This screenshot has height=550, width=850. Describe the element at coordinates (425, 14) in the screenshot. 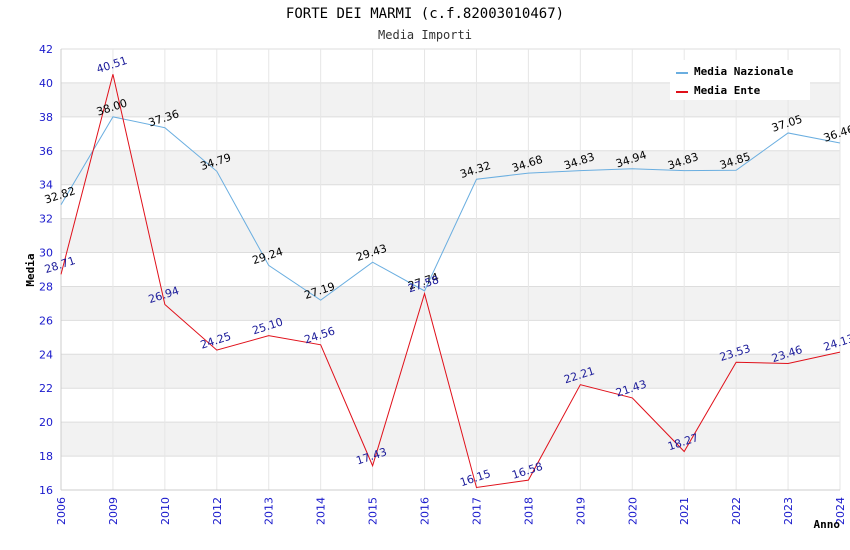

I see `chart-title: FORTE DEI MARMI (c.f.82003010467)` at that location.